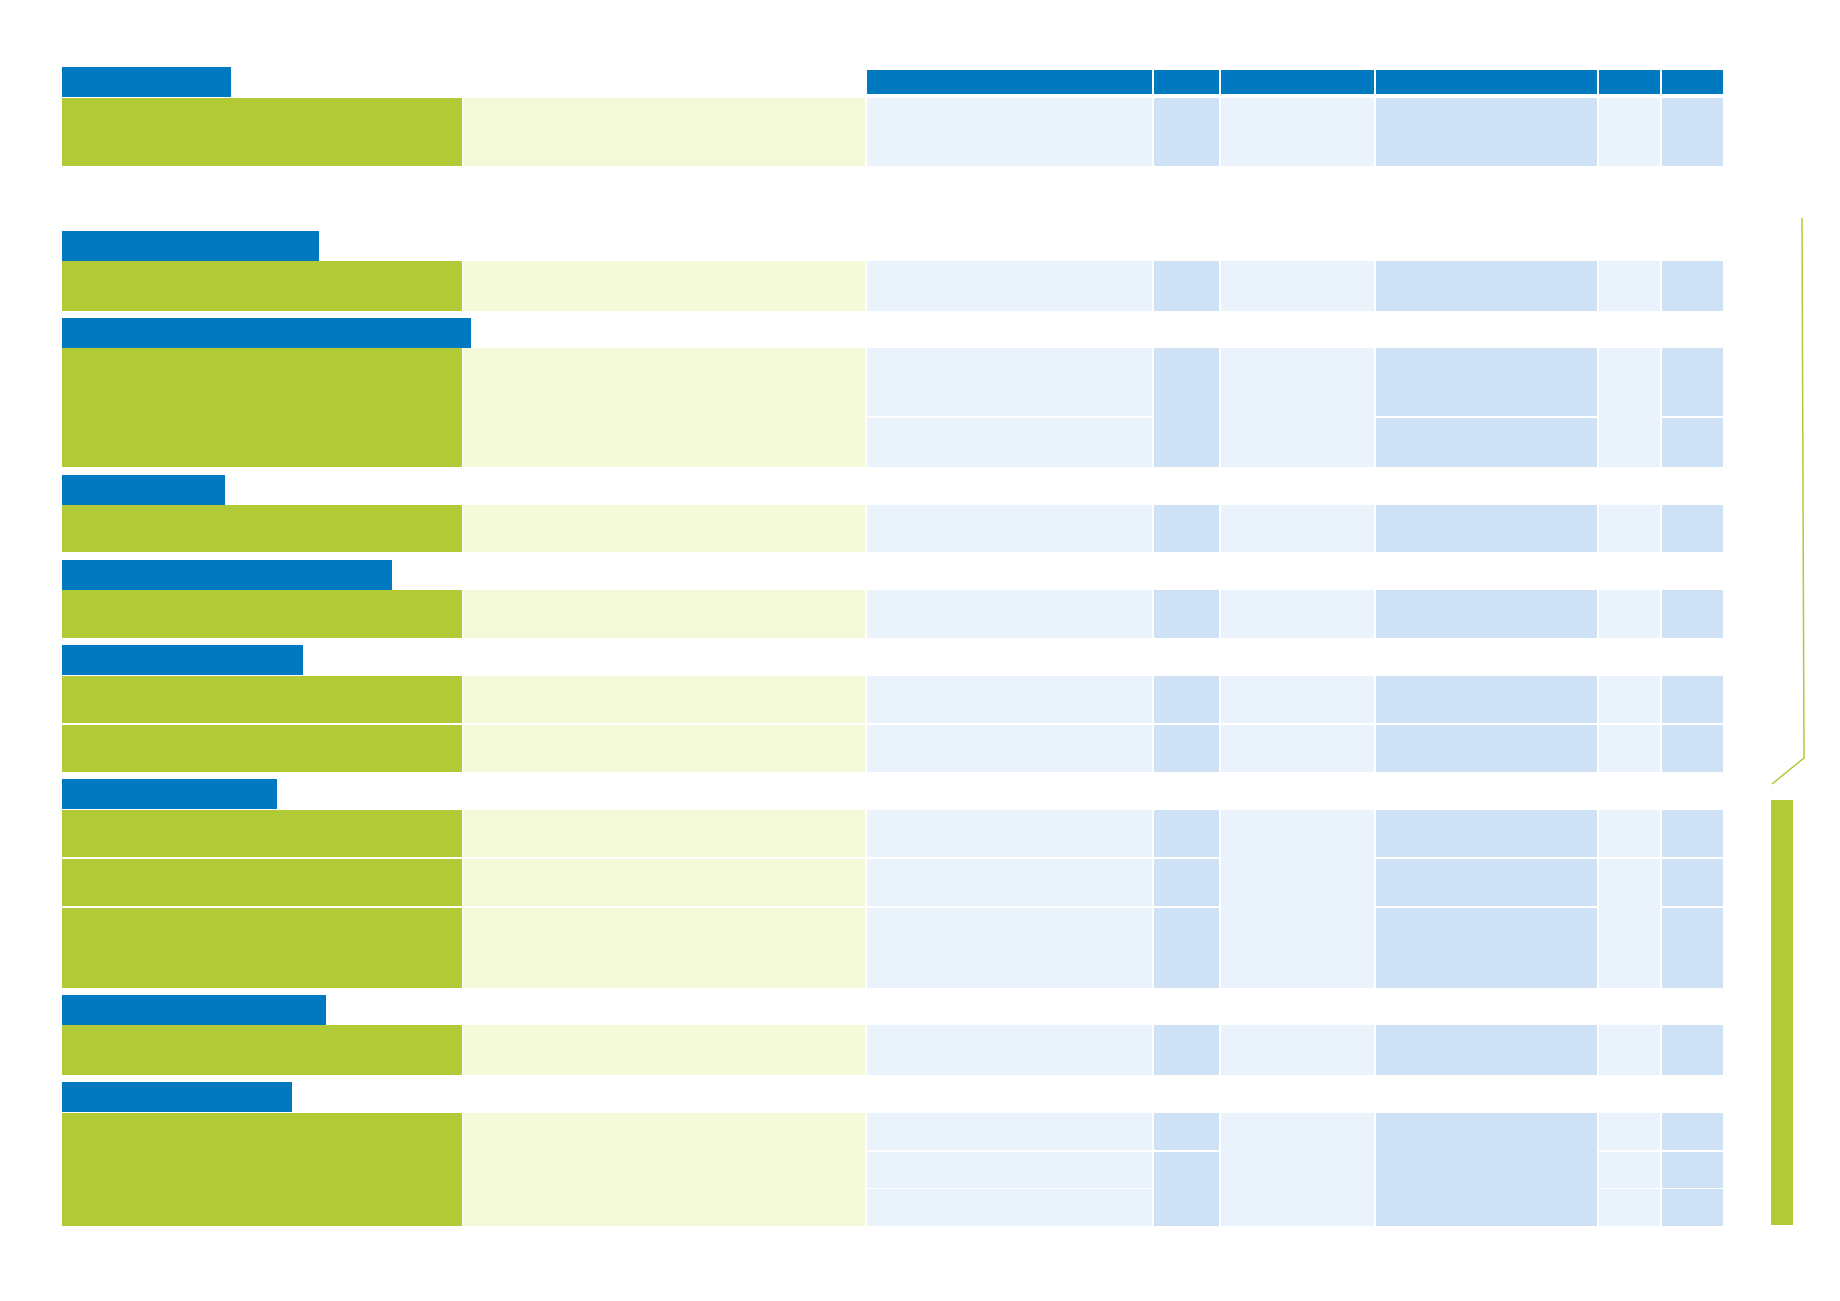 This screenshot has height=1301, width=1840. I want to click on bracket-line, so click(1788, 501).